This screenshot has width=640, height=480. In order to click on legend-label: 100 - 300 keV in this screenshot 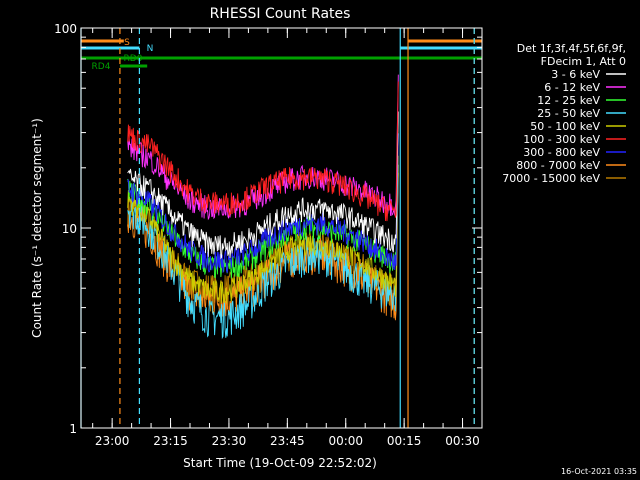, I will do `click(561, 139)`.